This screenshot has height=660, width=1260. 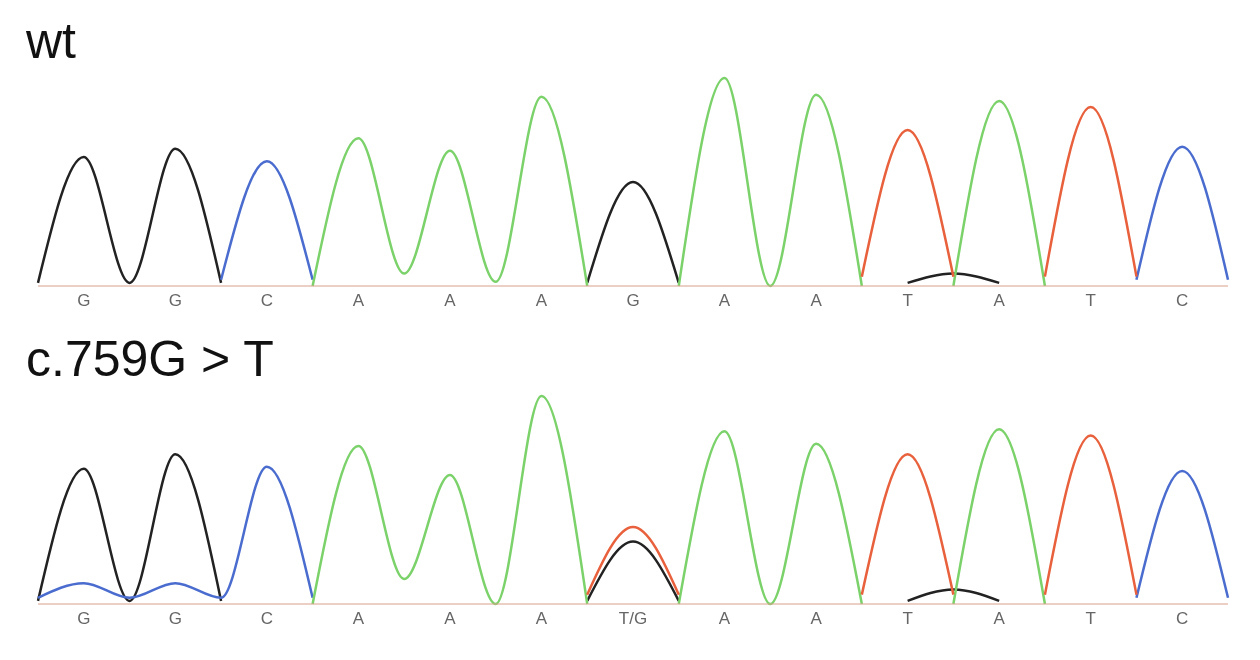 I want to click on x-tick-label: T/G, so click(x=633, y=619).